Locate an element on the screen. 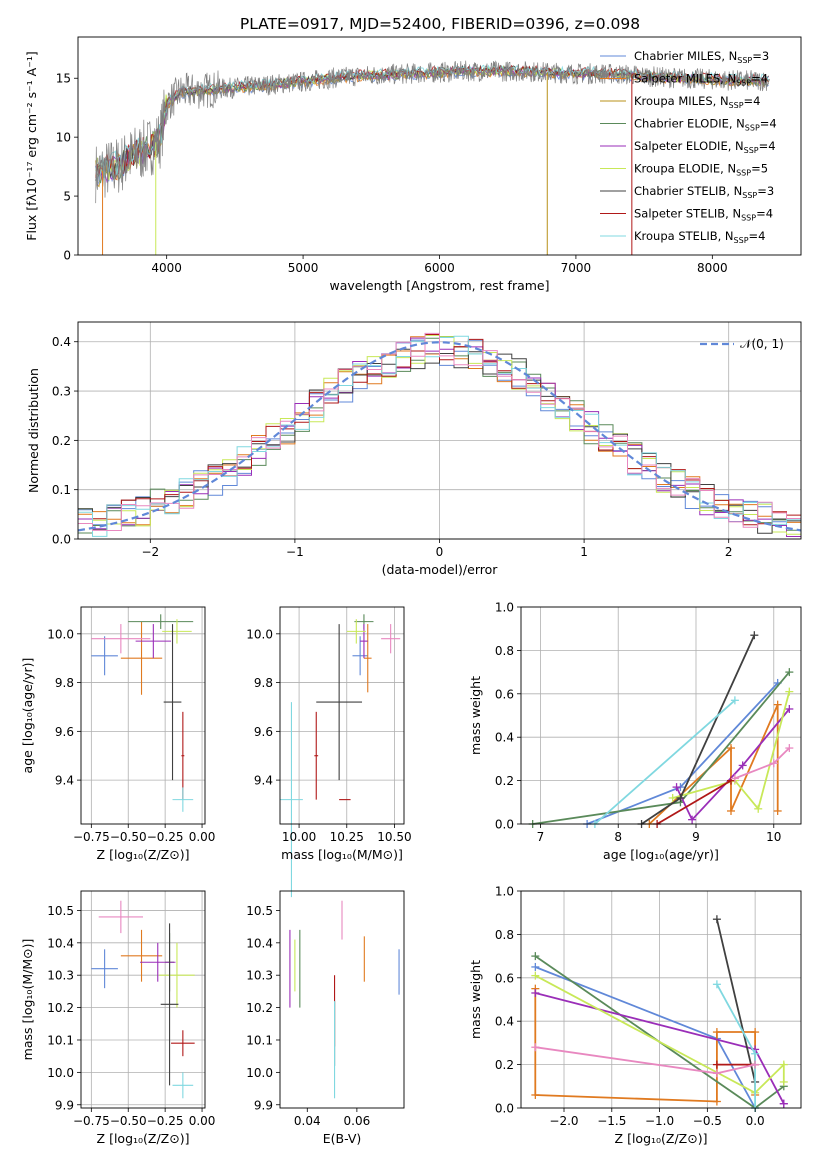  normal-curve is located at coordinates (439, 436).